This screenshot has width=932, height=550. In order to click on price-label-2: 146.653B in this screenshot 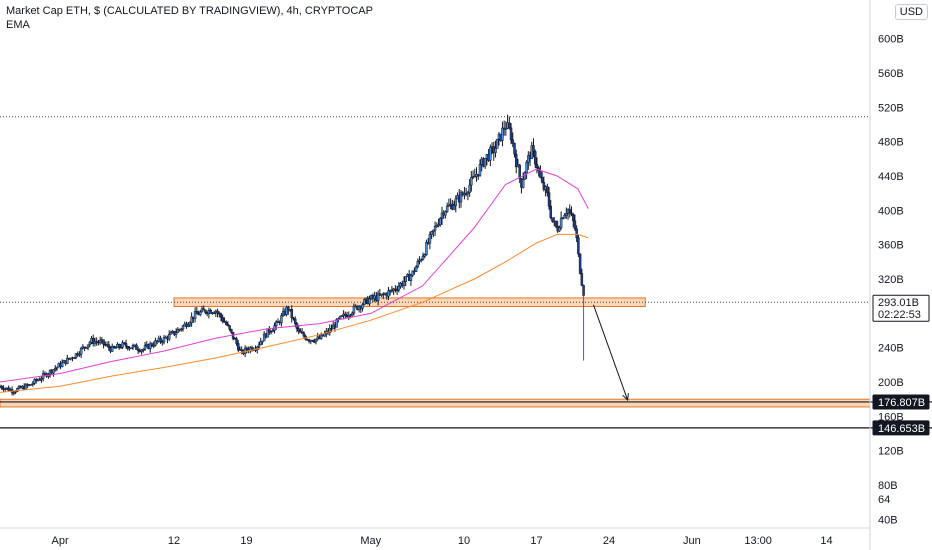, I will do `click(901, 428)`.